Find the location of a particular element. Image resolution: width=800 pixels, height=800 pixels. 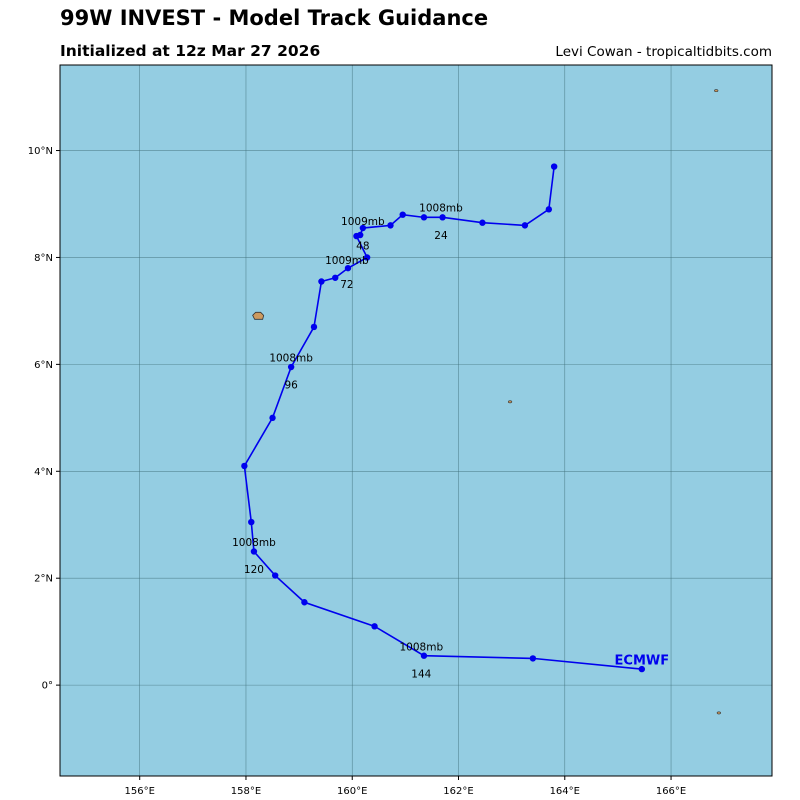

track-annotation: 144 is located at coordinates (421, 674).